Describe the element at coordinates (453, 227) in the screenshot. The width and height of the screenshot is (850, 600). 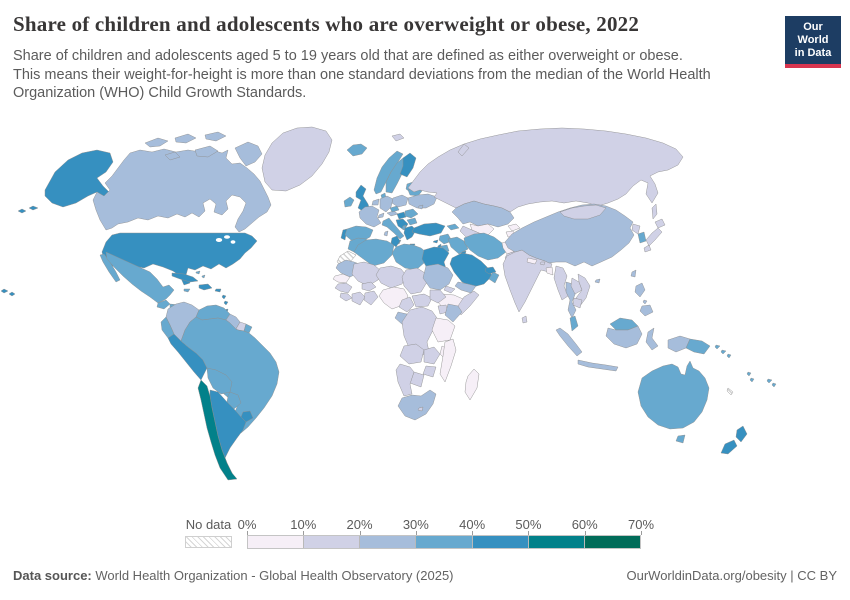
I see `country-caucasus` at that location.